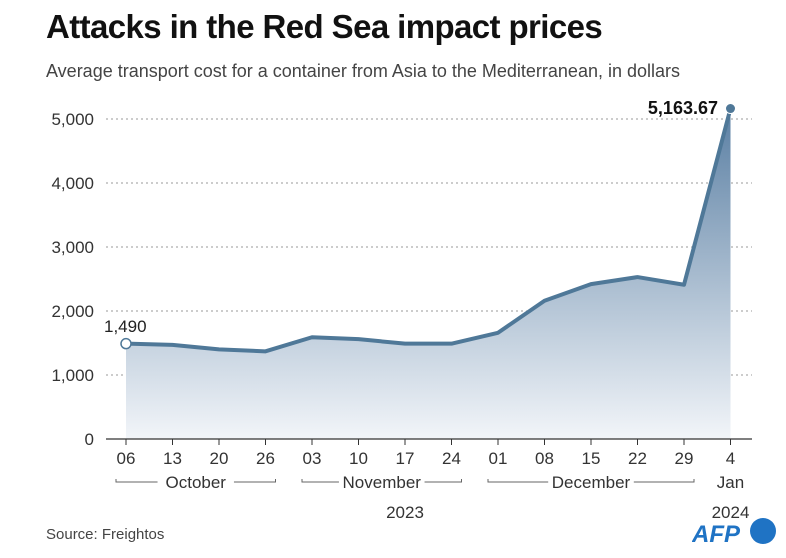 This screenshot has height=558, width=786. Describe the element at coordinates (126, 343) in the screenshot. I see `start-point-marker` at that location.